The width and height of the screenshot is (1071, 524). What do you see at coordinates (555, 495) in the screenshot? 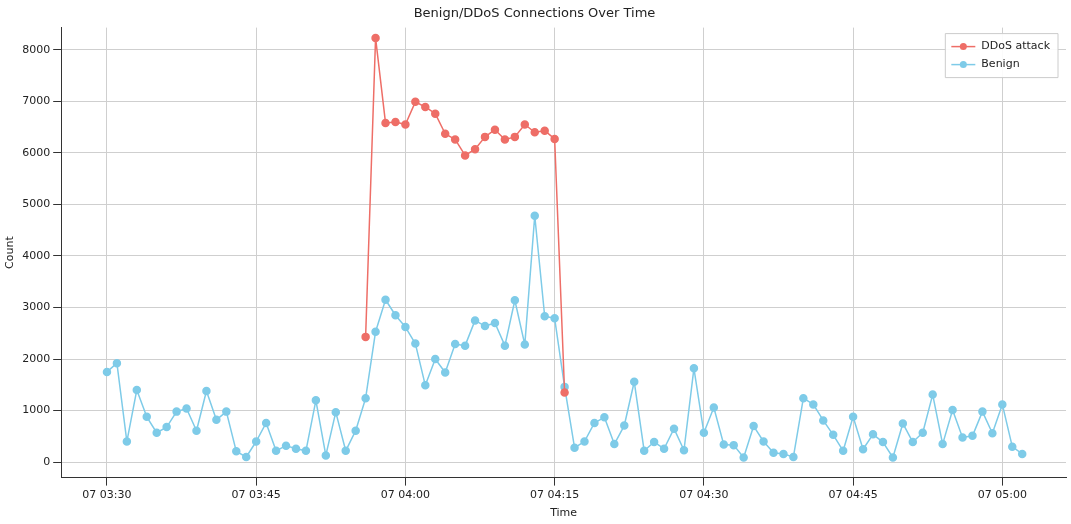
I see `x-tick-label: 07 04:15` at bounding box center [555, 495].